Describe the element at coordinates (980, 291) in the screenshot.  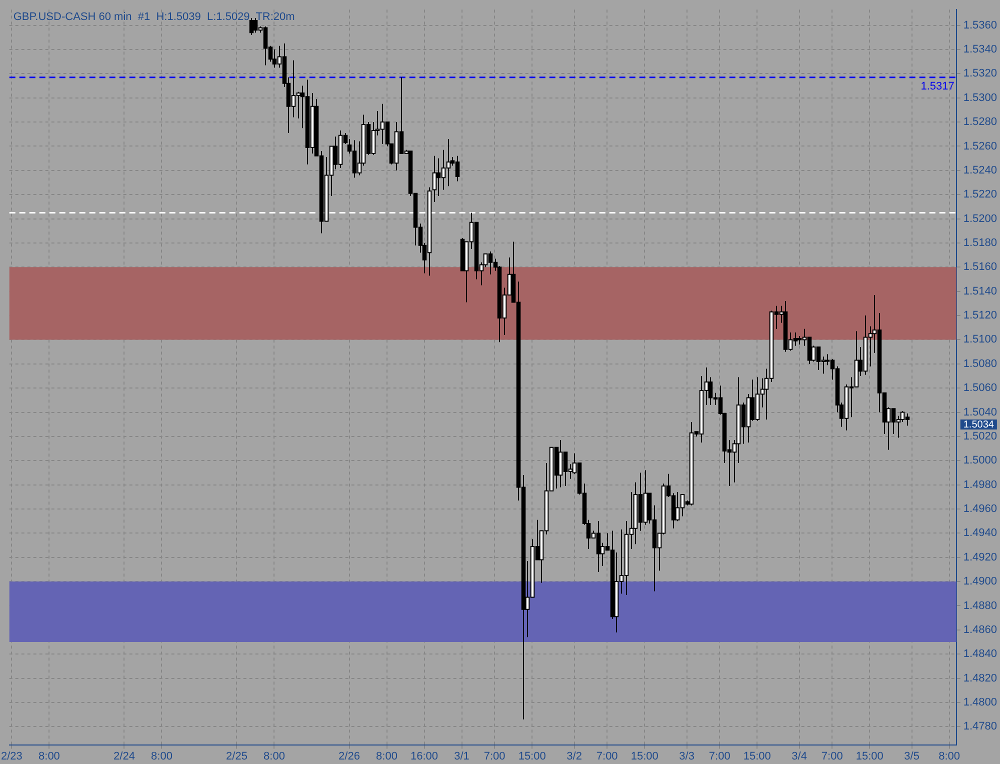
I see `y-tick-label: 1.5140` at that location.